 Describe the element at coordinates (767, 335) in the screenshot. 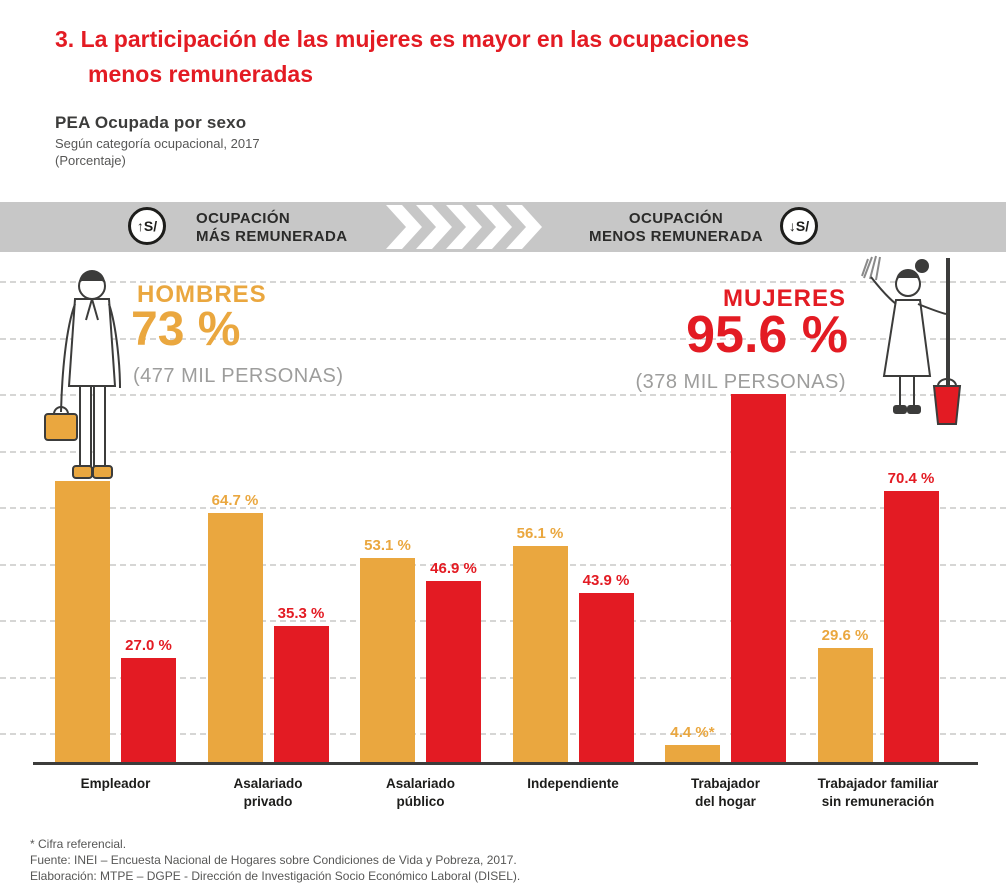

I see `women-highlight-value: 95.6 %` at that location.